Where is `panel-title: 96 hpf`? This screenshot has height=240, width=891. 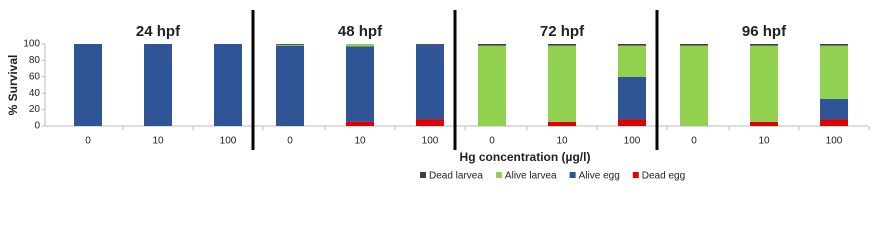
panel-title: 96 hpf is located at coordinates (764, 31).